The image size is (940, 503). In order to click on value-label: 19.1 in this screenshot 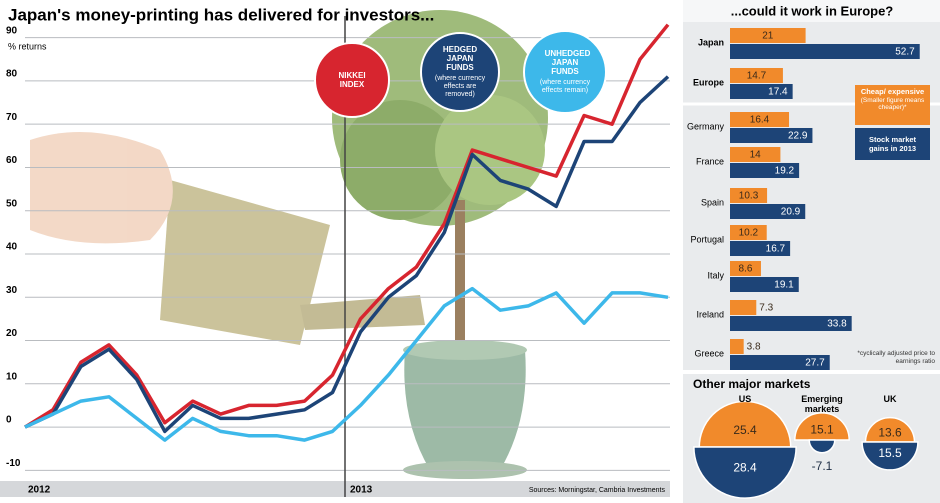, I will do `click(784, 285)`.